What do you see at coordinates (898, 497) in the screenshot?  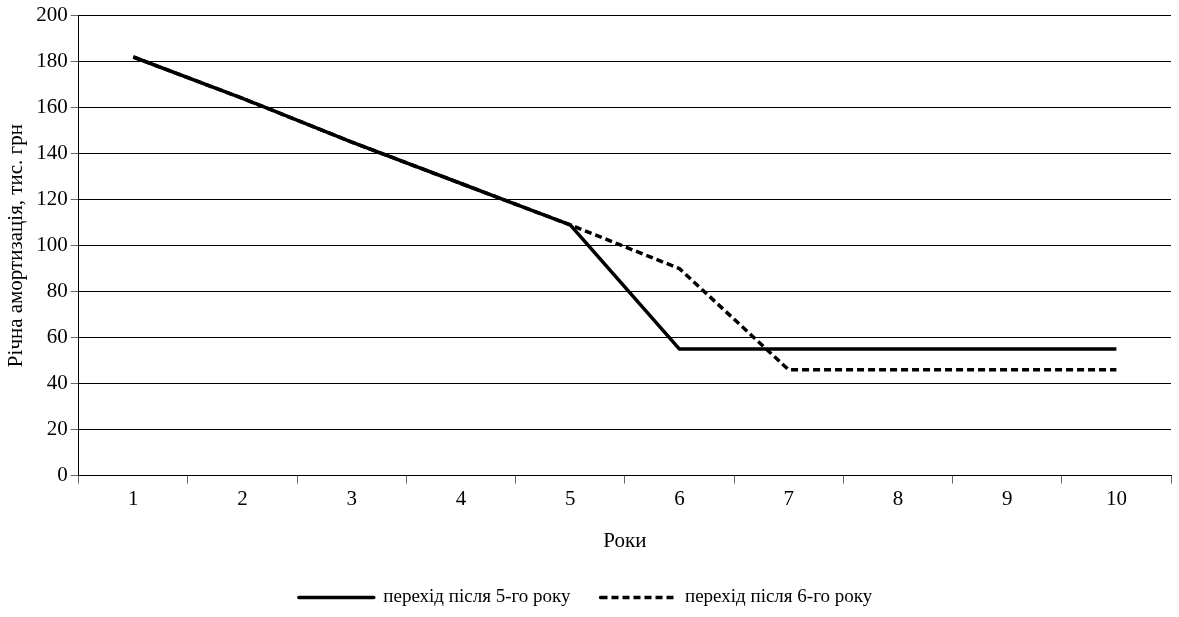 I see `x-tick-label: 8` at bounding box center [898, 497].